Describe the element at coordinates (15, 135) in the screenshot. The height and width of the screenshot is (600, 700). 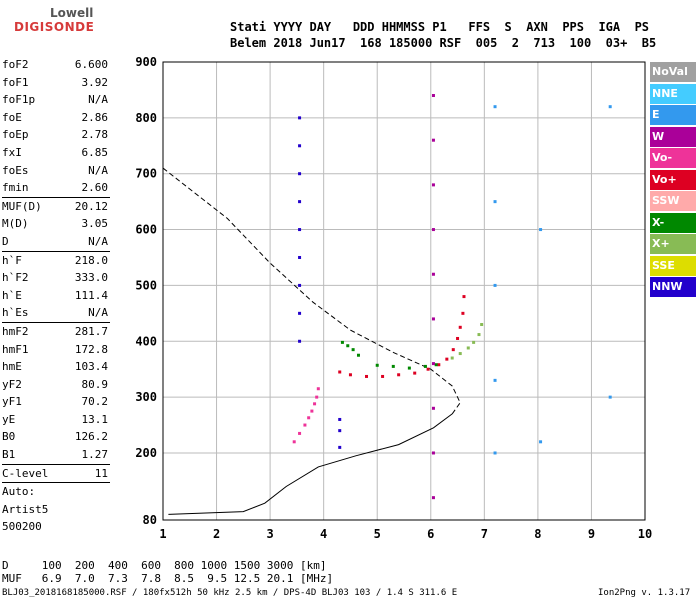
I see `param-label: foEp` at that location.